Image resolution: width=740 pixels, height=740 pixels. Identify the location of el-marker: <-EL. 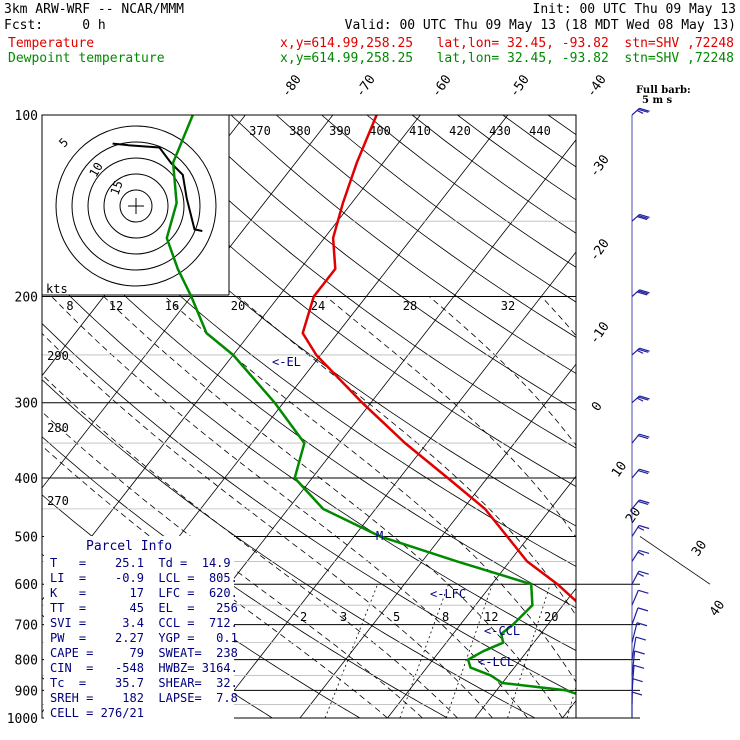
(286, 362).